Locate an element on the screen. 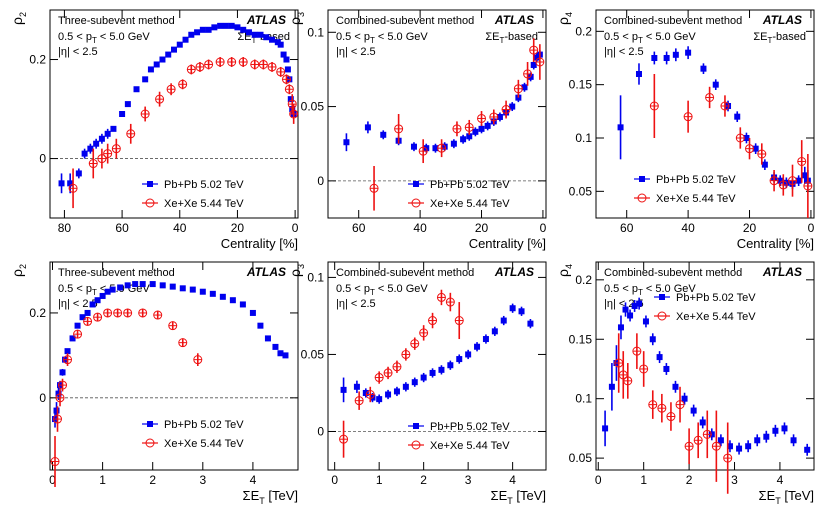  x-tick-label: 80 is located at coordinates (65, 228).